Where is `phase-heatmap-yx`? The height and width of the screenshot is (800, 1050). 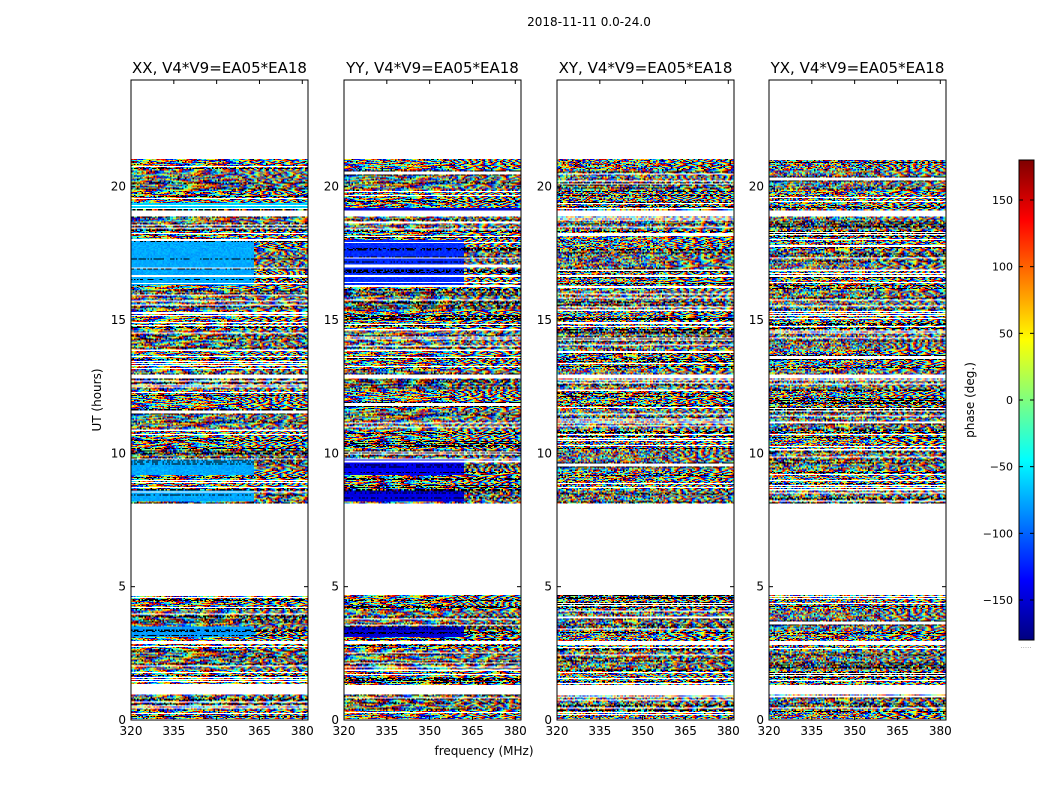
phase-heatmap-yx is located at coordinates (857, 400).